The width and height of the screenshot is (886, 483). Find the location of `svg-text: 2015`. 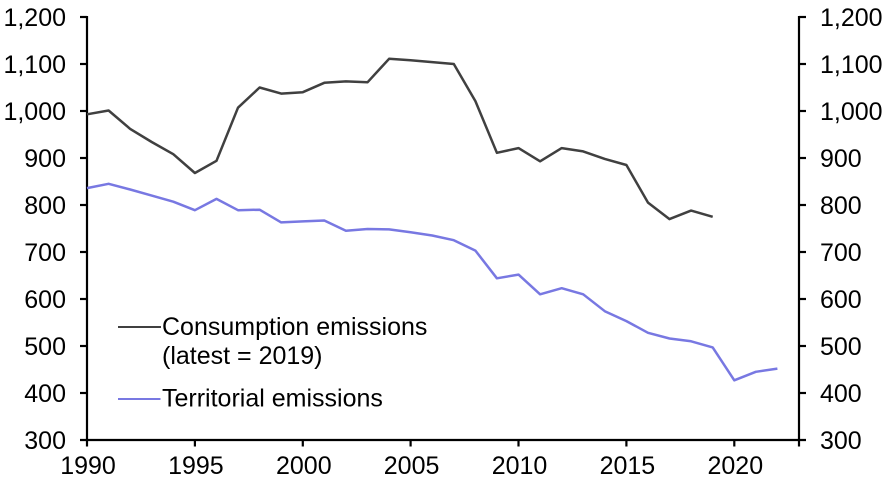

svg-text: 2015 is located at coordinates (628, 466).